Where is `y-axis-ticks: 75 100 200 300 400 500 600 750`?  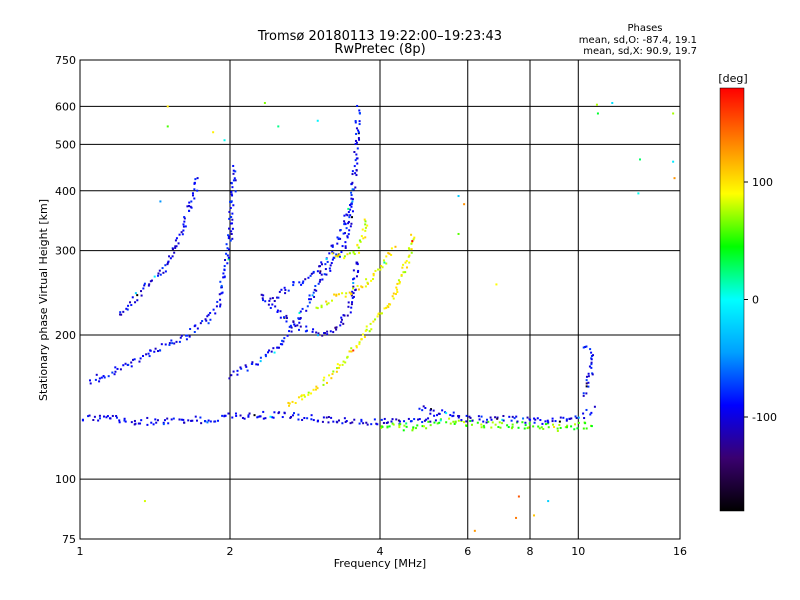
y-axis-ticks: 75 100 200 300 400 500 600 750 is located at coordinates (65, 300).